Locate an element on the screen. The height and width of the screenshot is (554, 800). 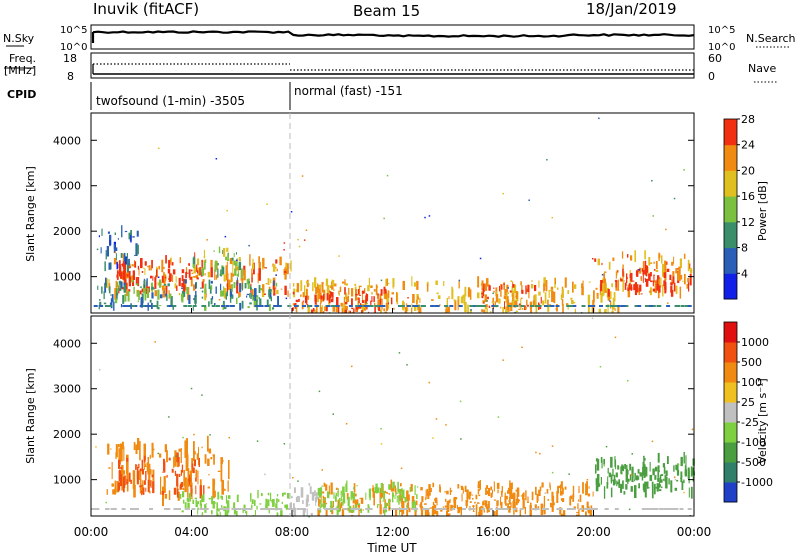
x-tick-label: 12:00 is located at coordinates (392, 532).